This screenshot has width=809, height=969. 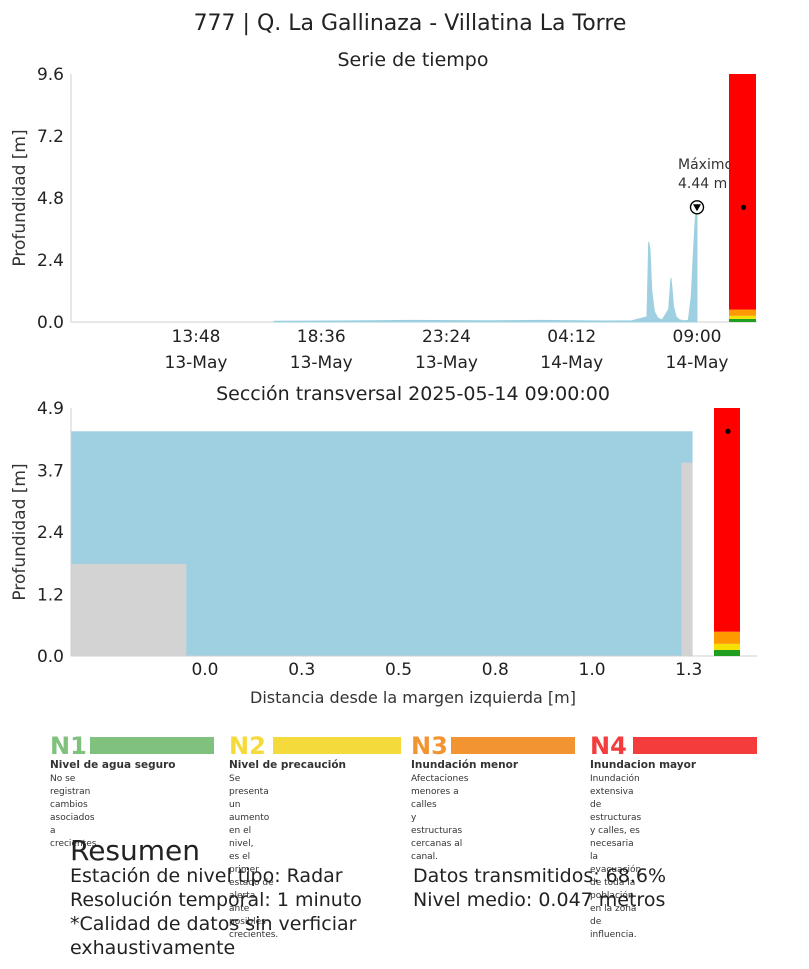 I want to click on level-name: Inundacion mayor, so click(x=643, y=765).